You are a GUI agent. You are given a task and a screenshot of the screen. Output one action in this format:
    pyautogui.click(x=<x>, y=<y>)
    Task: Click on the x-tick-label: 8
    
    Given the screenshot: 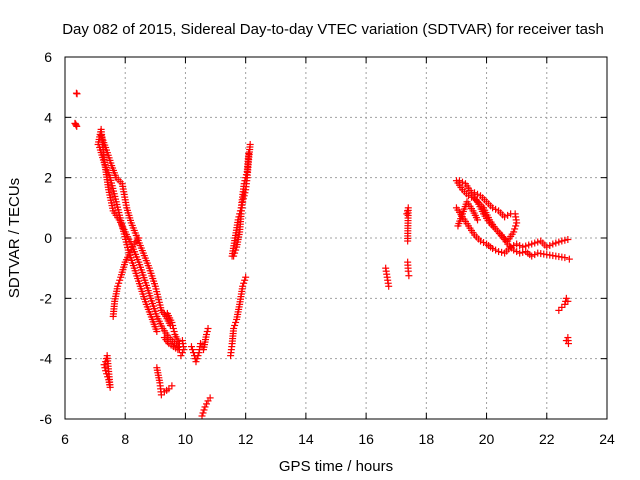 What is the action you would take?
    pyautogui.click(x=125, y=439)
    